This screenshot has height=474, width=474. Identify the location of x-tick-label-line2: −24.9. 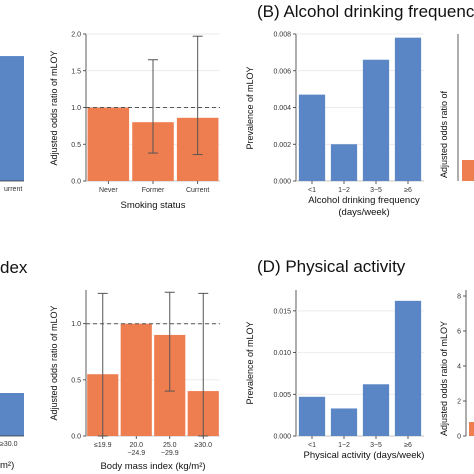
(136, 453).